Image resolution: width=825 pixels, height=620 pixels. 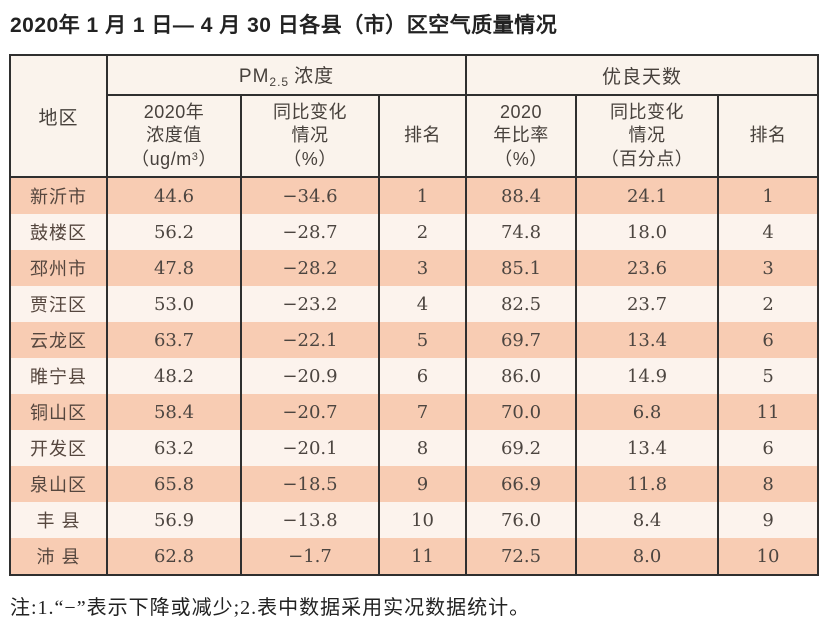 I want to click on pm-change-cell: −20.9, so click(x=310, y=376).